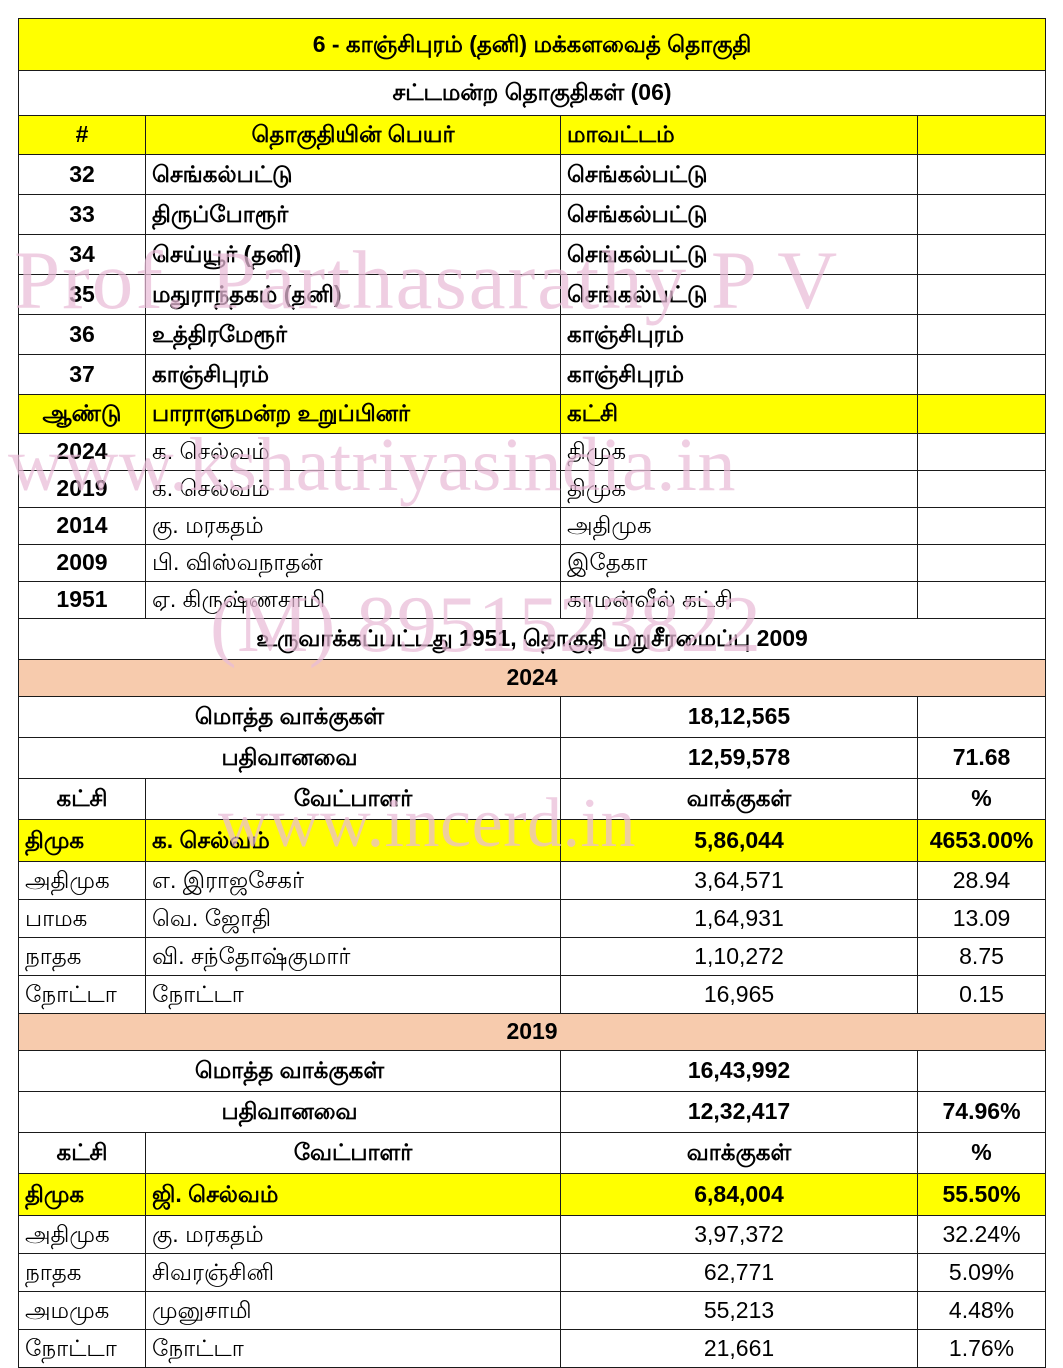 The width and height of the screenshot is (1063, 1368). I want to click on candidate-percent: 28.94, so click(981, 880).